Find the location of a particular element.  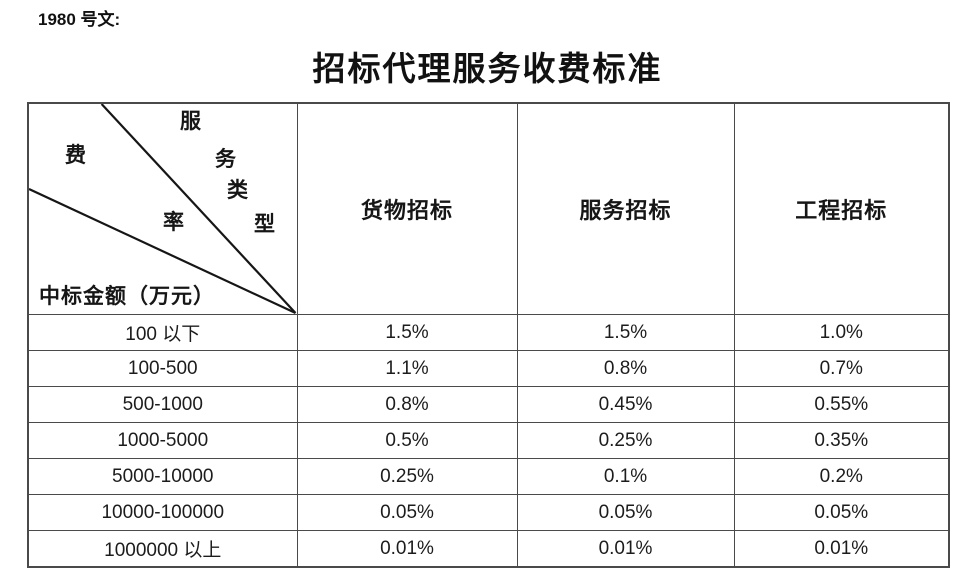

diagonal-divider-lines is located at coordinates (162, 209).